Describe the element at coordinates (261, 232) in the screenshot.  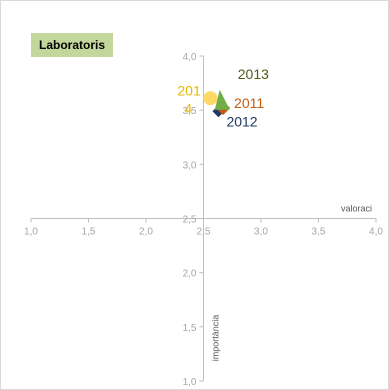
I see `x-tick-label: 3,0` at that location.